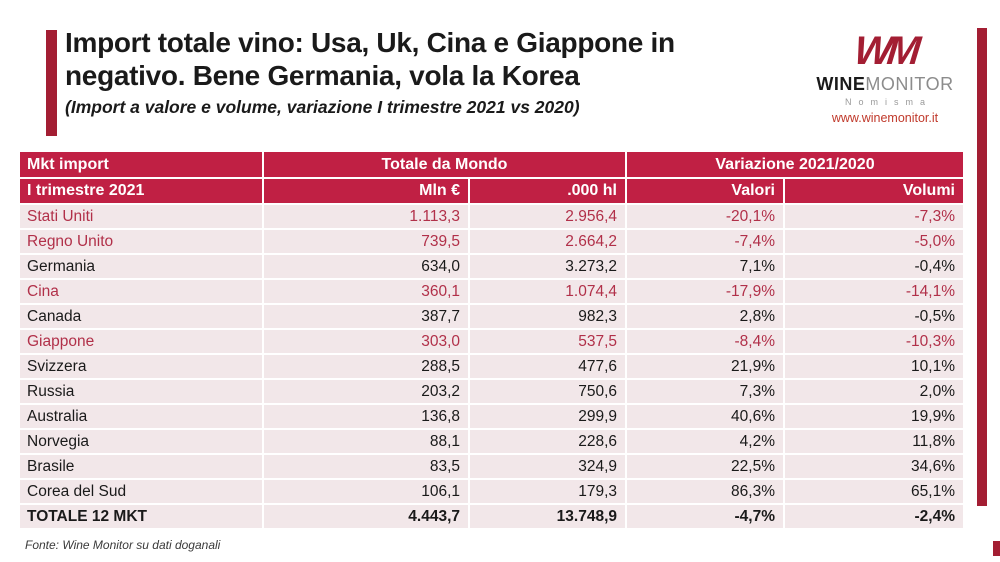 This screenshot has width=1000, height=562. I want to click on value-cell: 228,6, so click(547, 441).